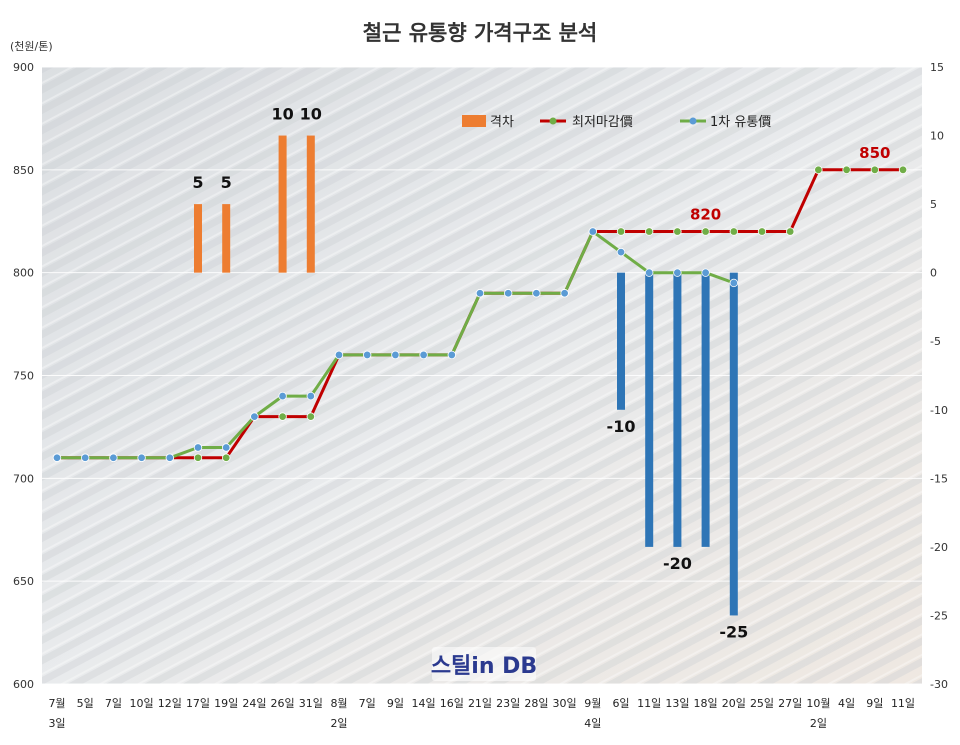  I want to click on x-tick-label: 10월, so click(818, 703).